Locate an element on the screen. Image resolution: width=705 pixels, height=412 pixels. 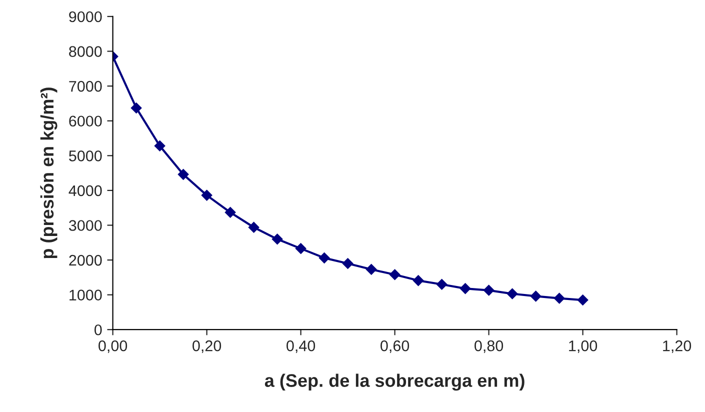
x-axis-title: a (Sep. de la sobrecarga en m) is located at coordinates (394, 382).